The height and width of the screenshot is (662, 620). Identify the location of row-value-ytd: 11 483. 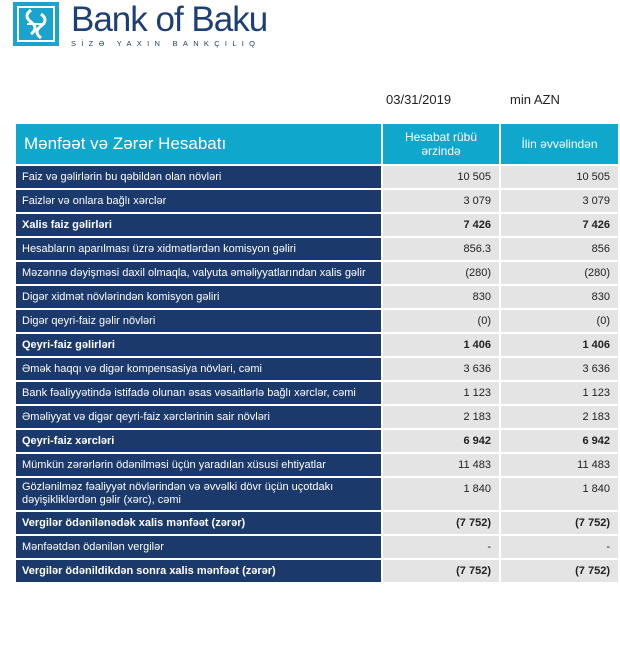
(559, 465).